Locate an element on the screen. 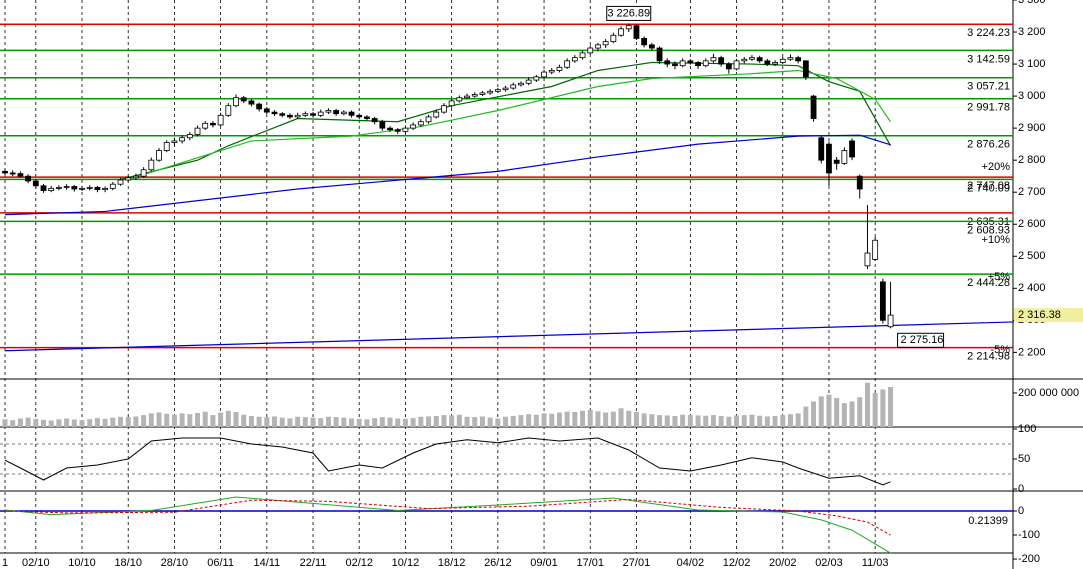  level-label: 2 747.08 is located at coordinates (988, 186).